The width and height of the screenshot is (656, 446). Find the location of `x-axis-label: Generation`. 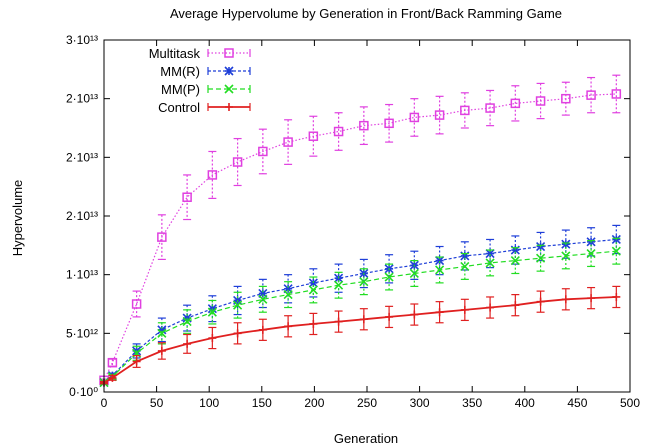

x-axis-label: Generation is located at coordinates (366, 438).